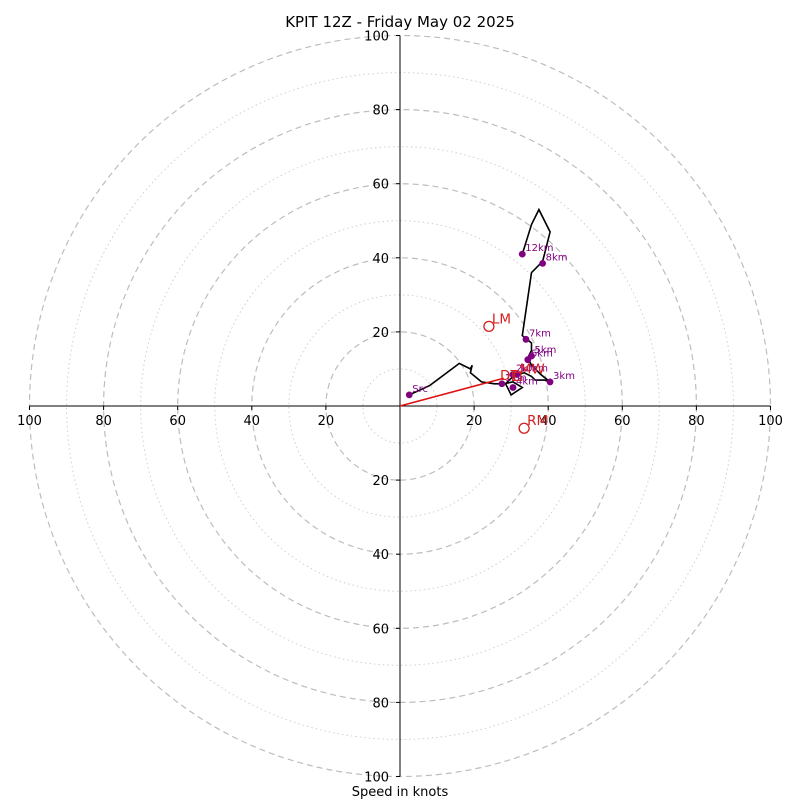  I want to click on y-tick-label-top: 20, so click(380, 333).